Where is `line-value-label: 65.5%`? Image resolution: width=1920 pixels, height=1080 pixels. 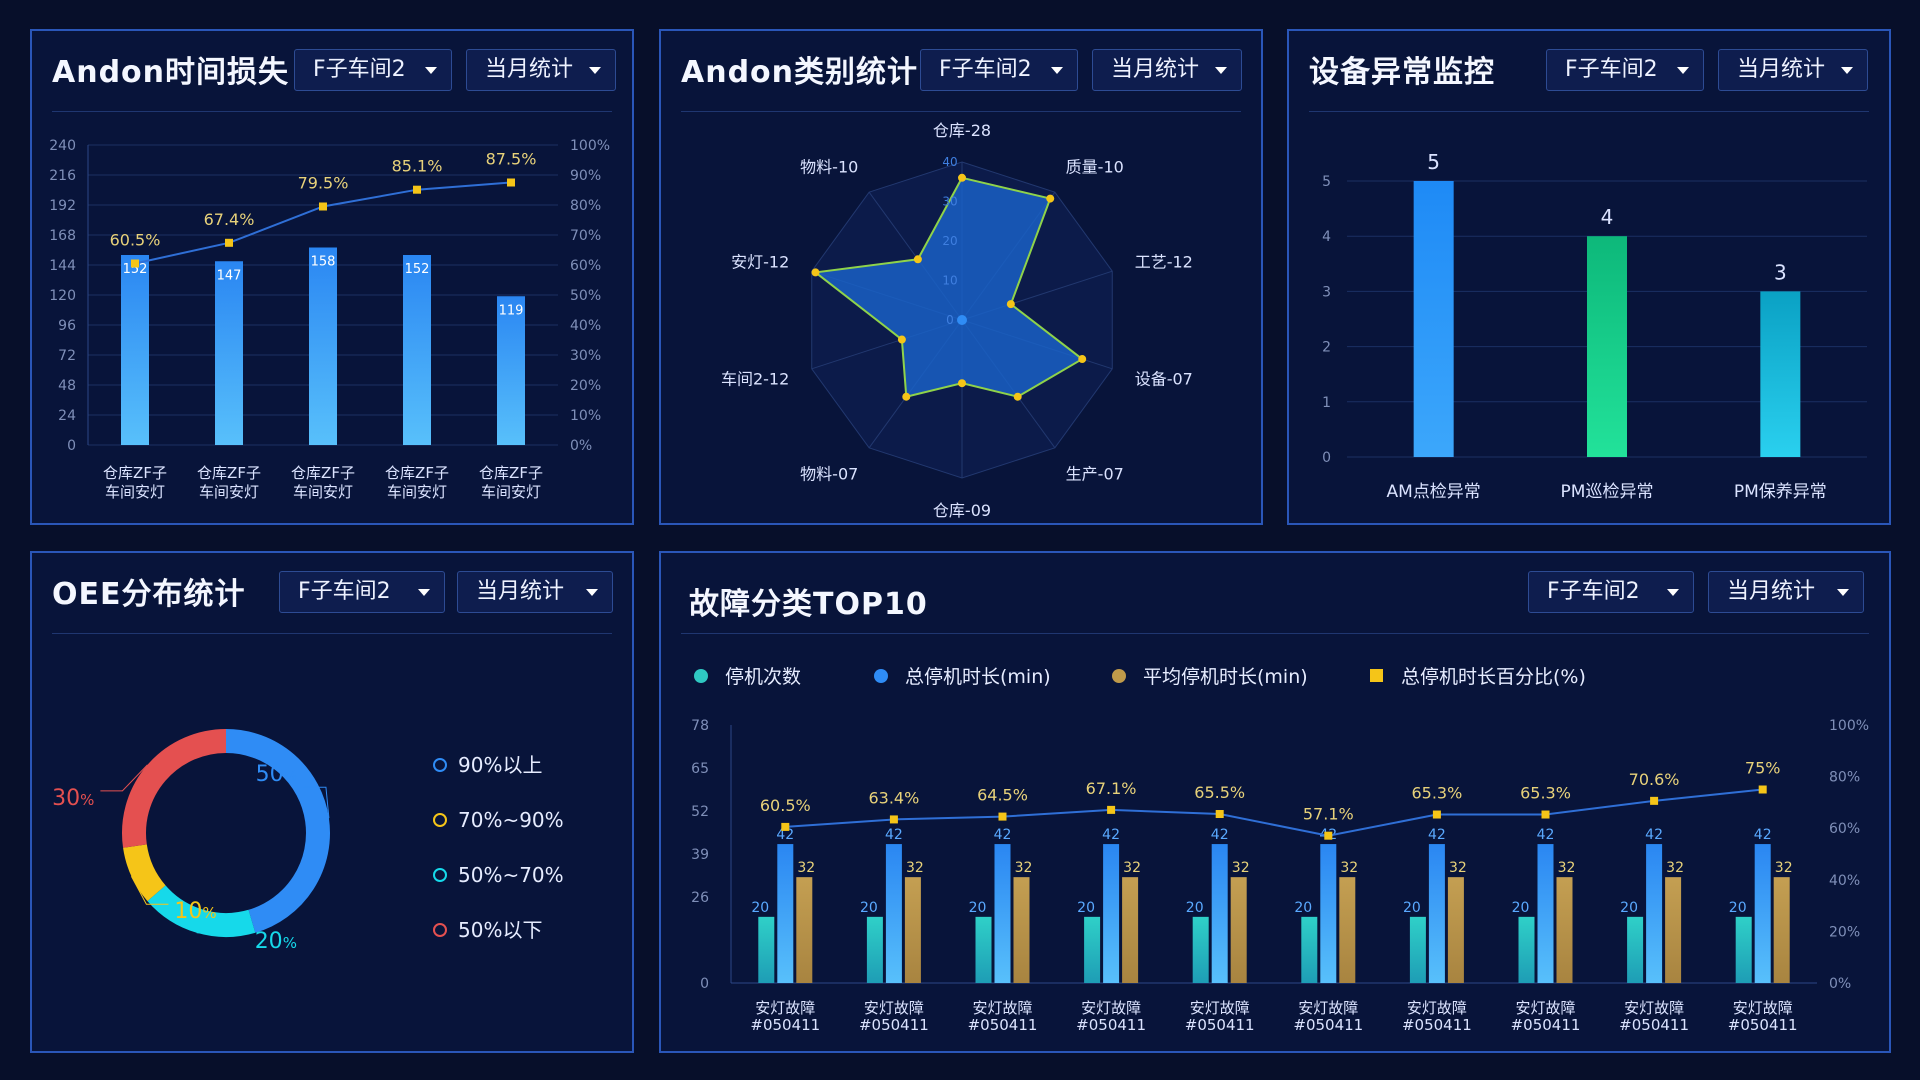
line-value-label: 65.5% is located at coordinates (1219, 792).